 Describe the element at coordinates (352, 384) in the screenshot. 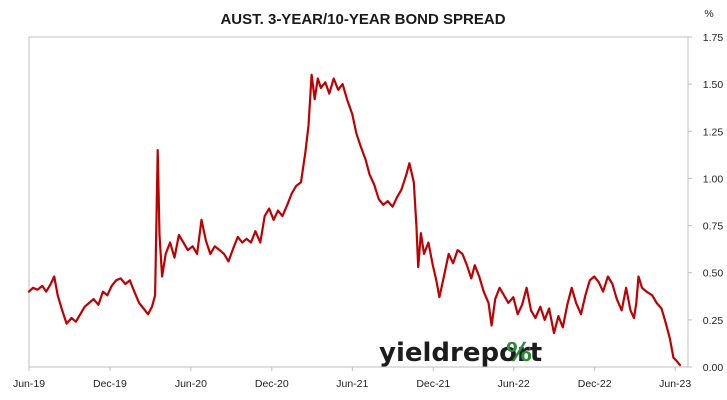

I see `x-tick-label: Jun-21` at that location.